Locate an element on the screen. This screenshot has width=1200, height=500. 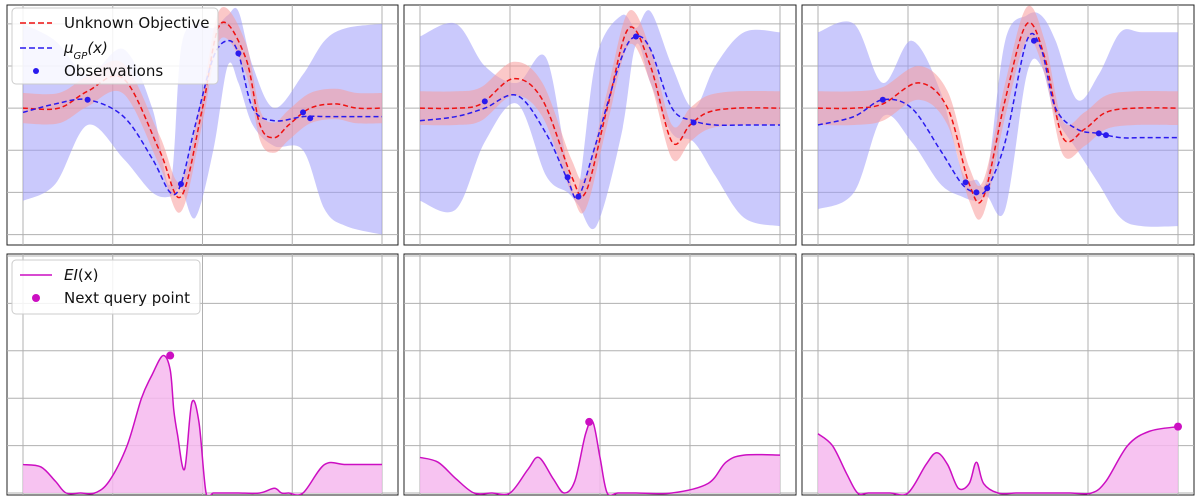
legend-ei-label: EI(x) is located at coordinates (81, 275).